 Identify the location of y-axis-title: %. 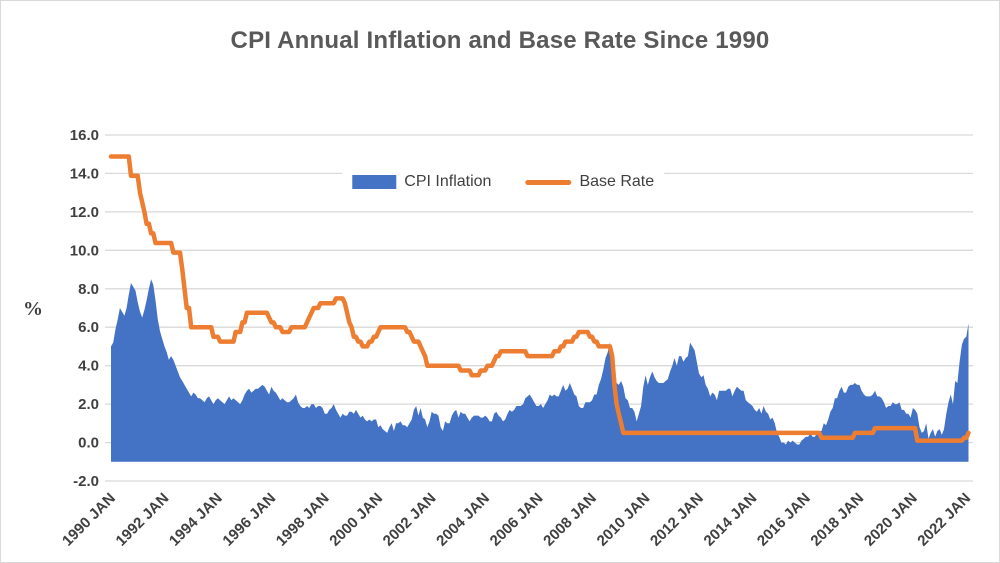
(33, 309).